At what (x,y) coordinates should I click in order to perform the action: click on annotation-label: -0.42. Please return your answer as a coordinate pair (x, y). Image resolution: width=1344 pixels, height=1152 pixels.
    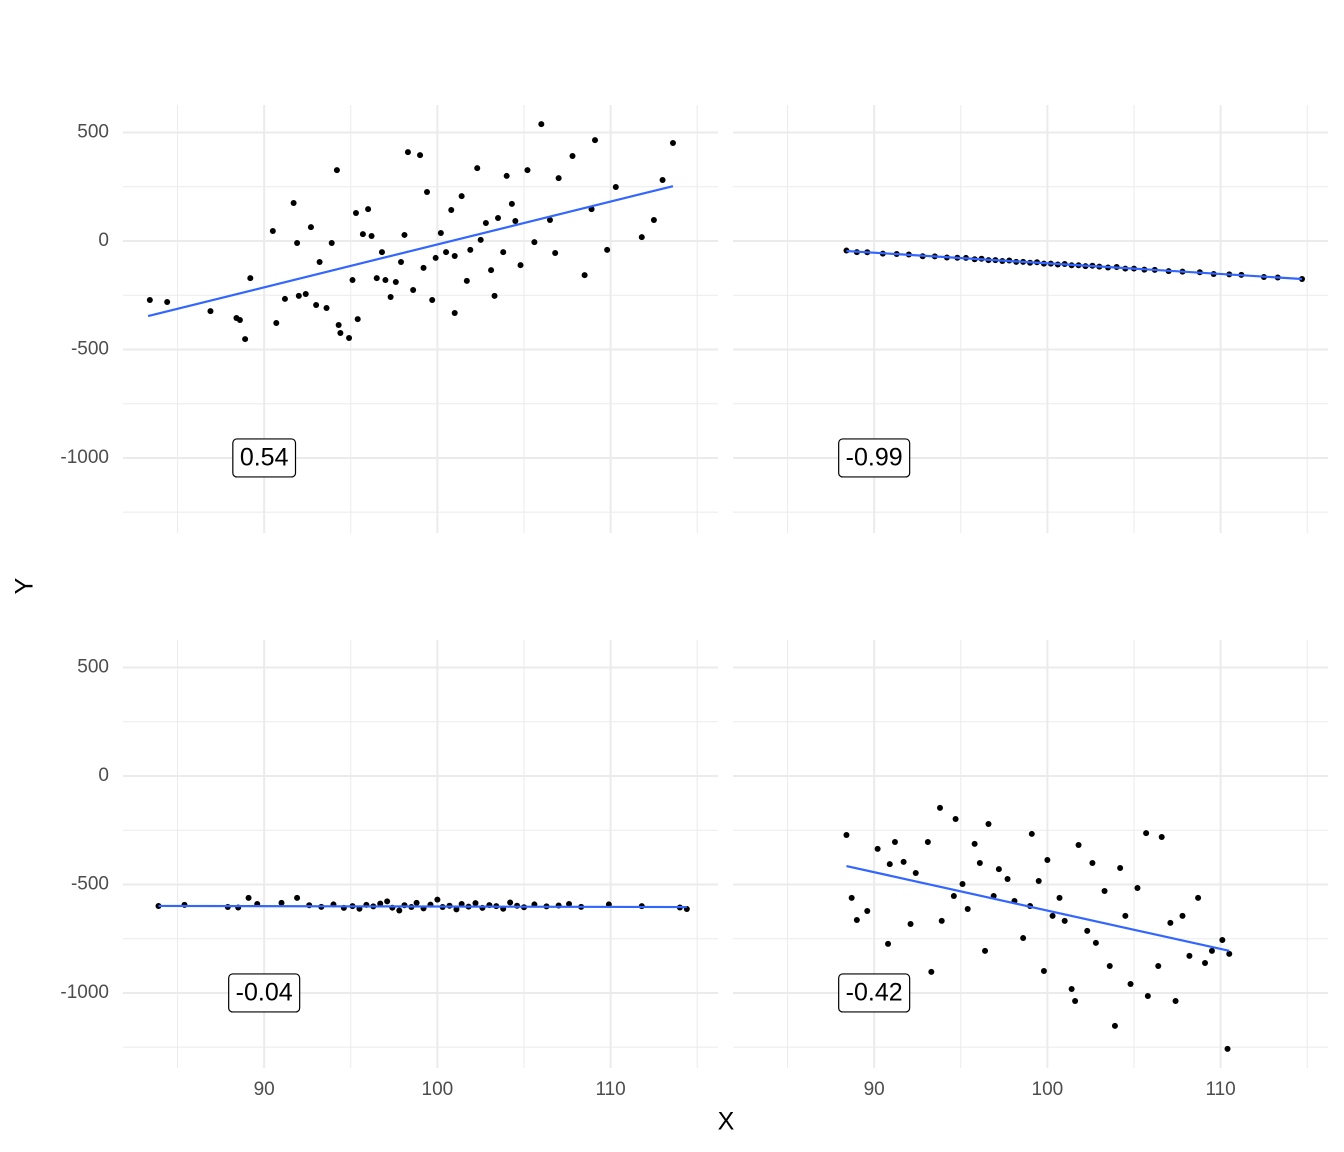
    Looking at the image, I should click on (874, 993).